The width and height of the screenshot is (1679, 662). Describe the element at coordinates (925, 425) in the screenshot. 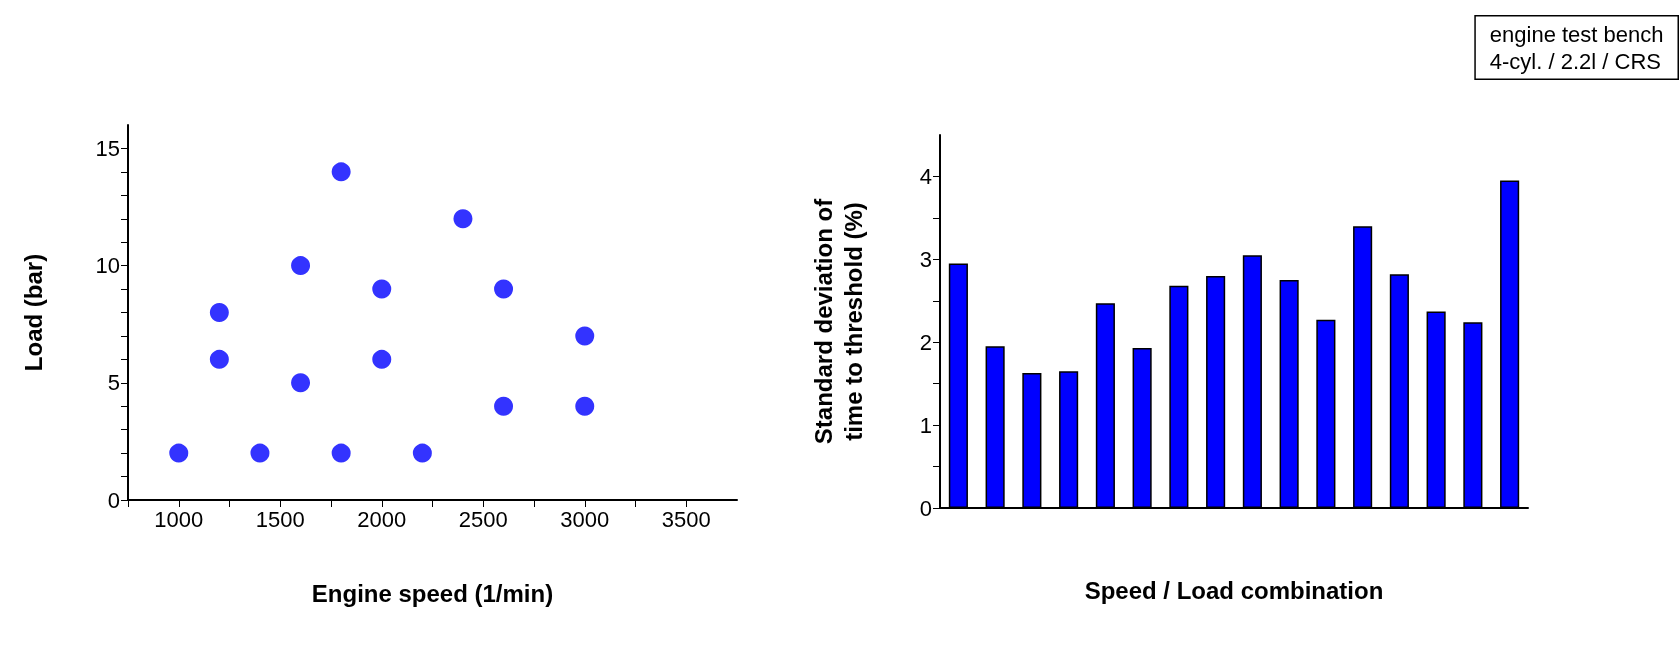

I see `y-tick-label: 1` at that location.